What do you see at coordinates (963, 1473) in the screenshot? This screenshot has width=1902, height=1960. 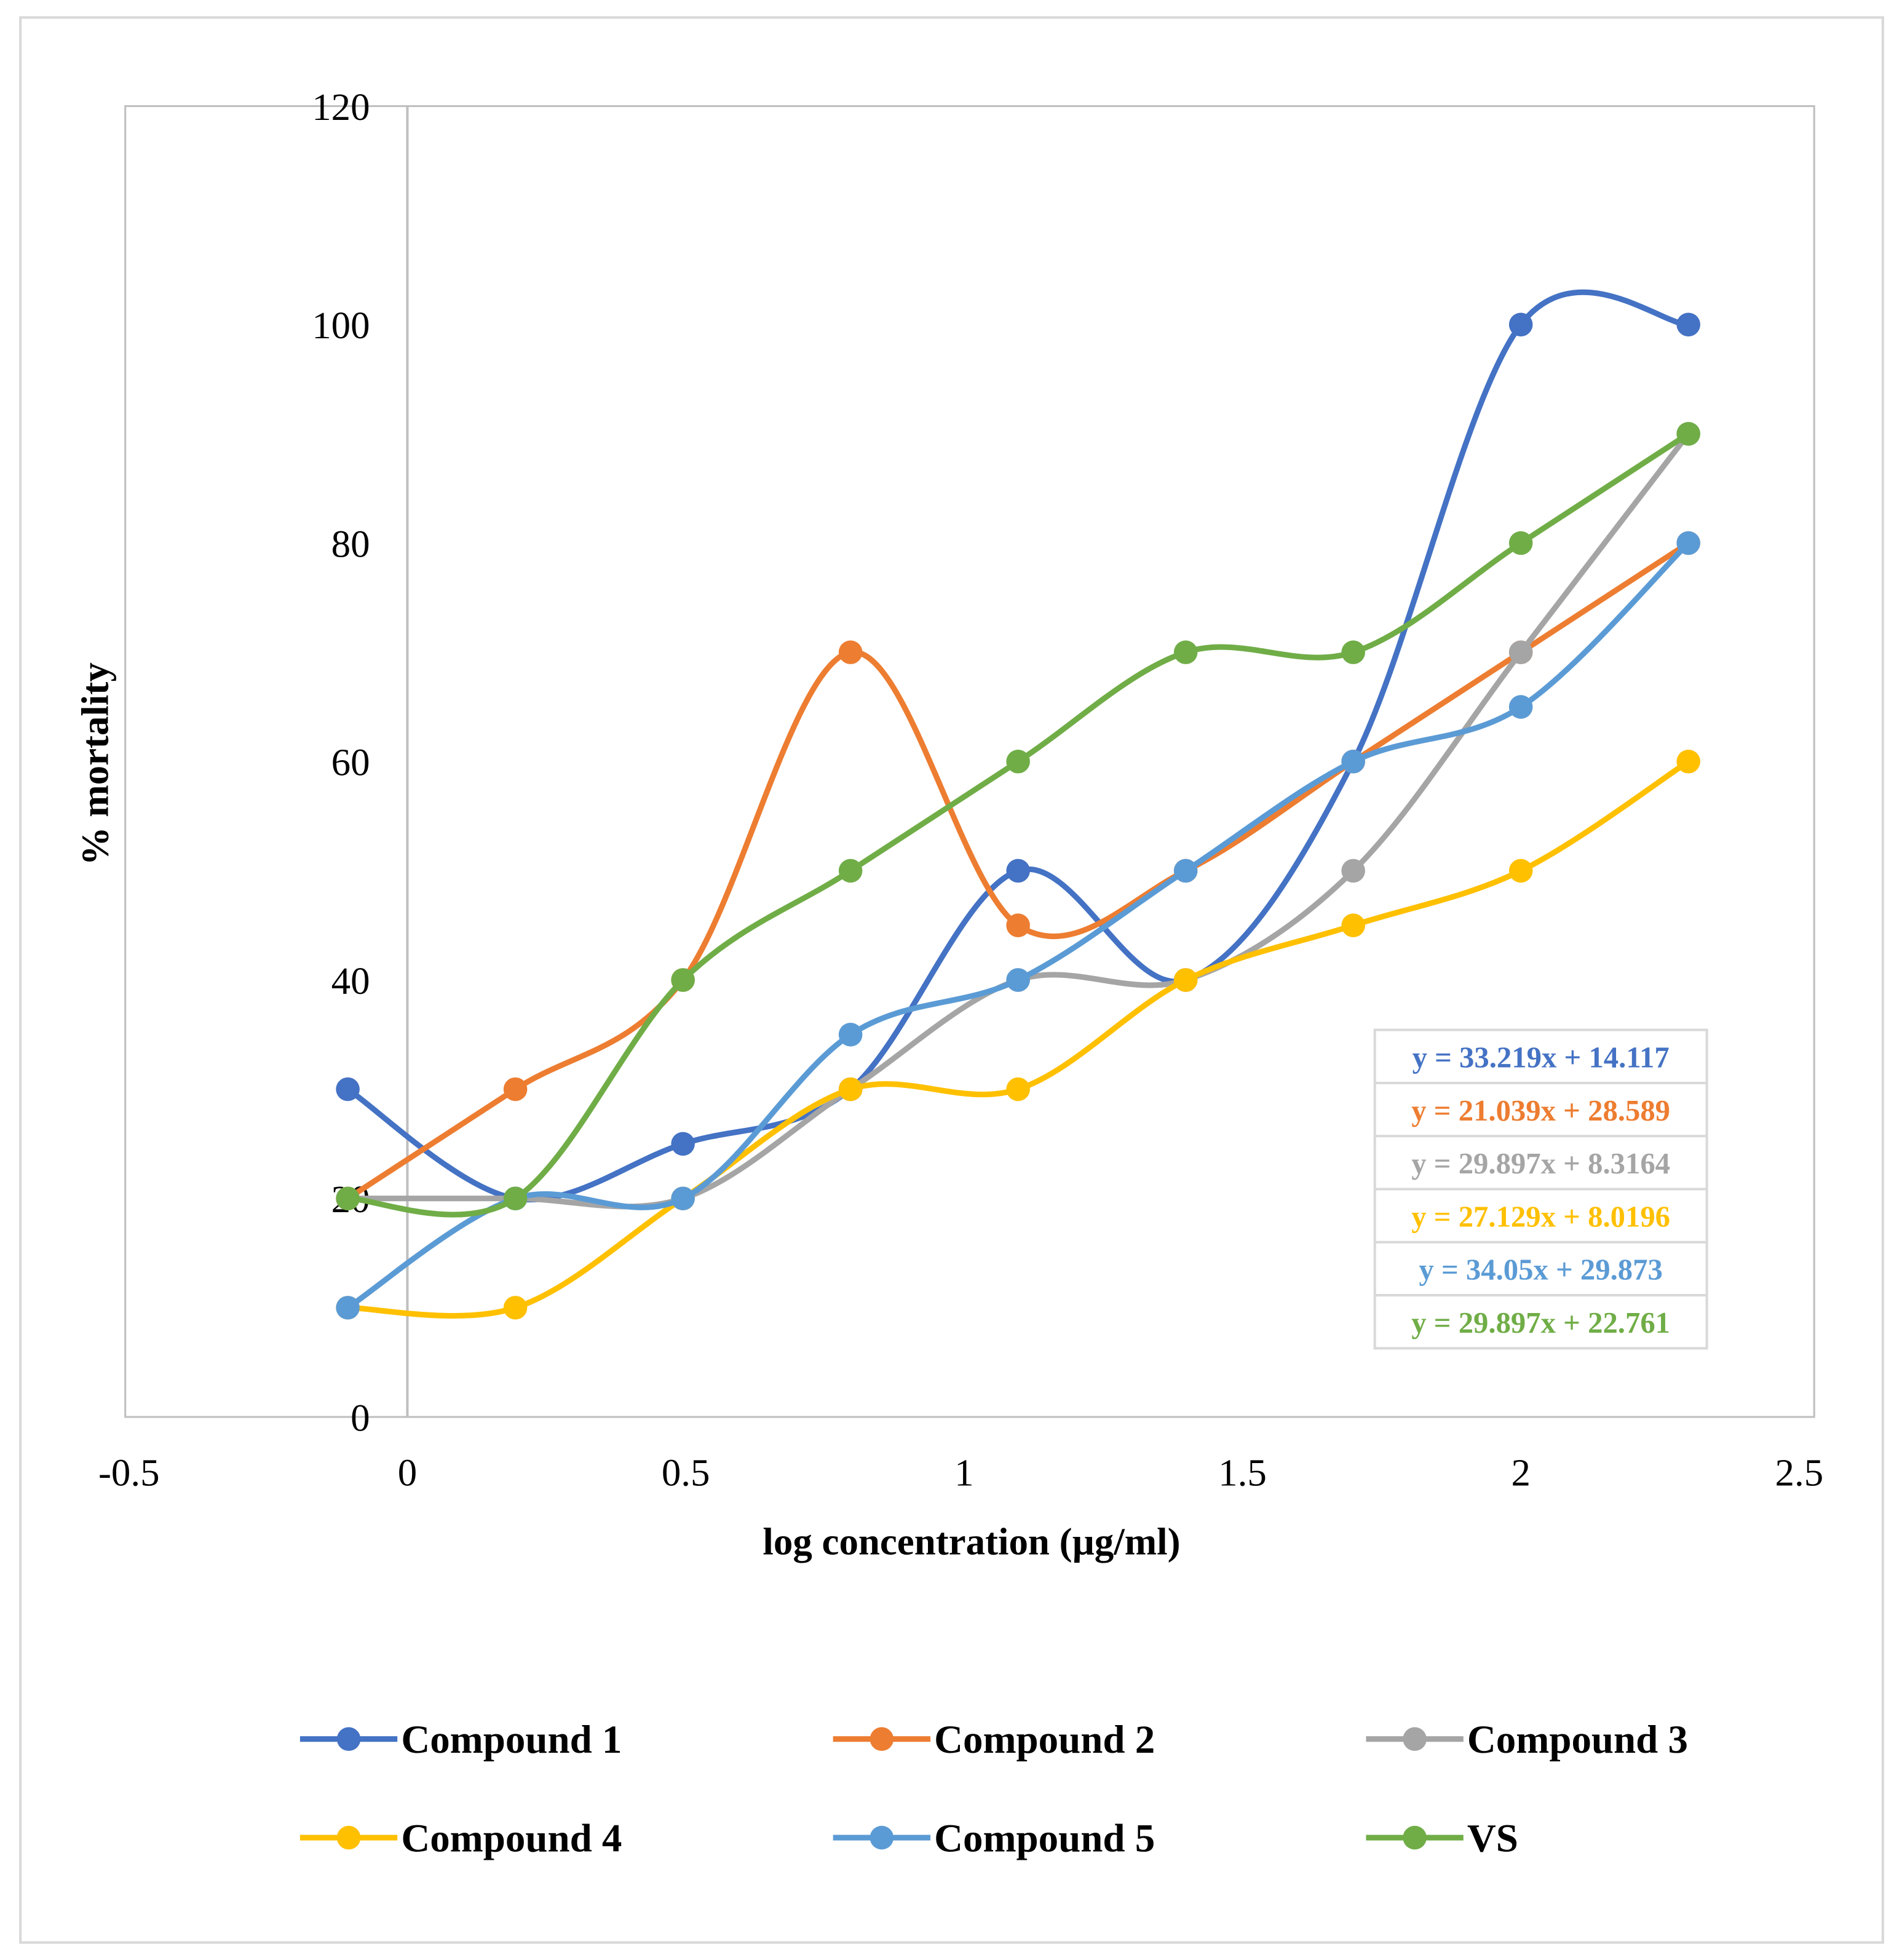 I see `x-tick-label: 1` at bounding box center [963, 1473].